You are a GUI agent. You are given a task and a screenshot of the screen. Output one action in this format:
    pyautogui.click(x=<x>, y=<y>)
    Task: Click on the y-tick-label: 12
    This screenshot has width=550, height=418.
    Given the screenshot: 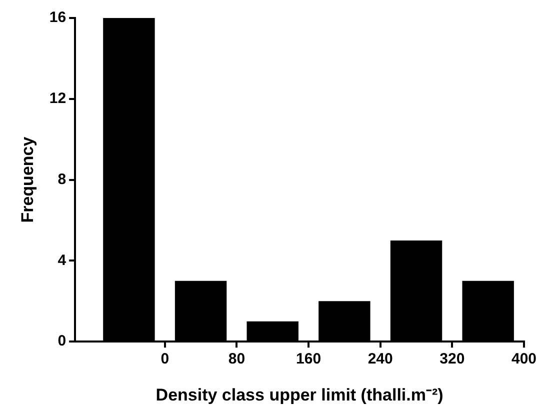 What is the action you would take?
    pyautogui.click(x=57, y=99)
    